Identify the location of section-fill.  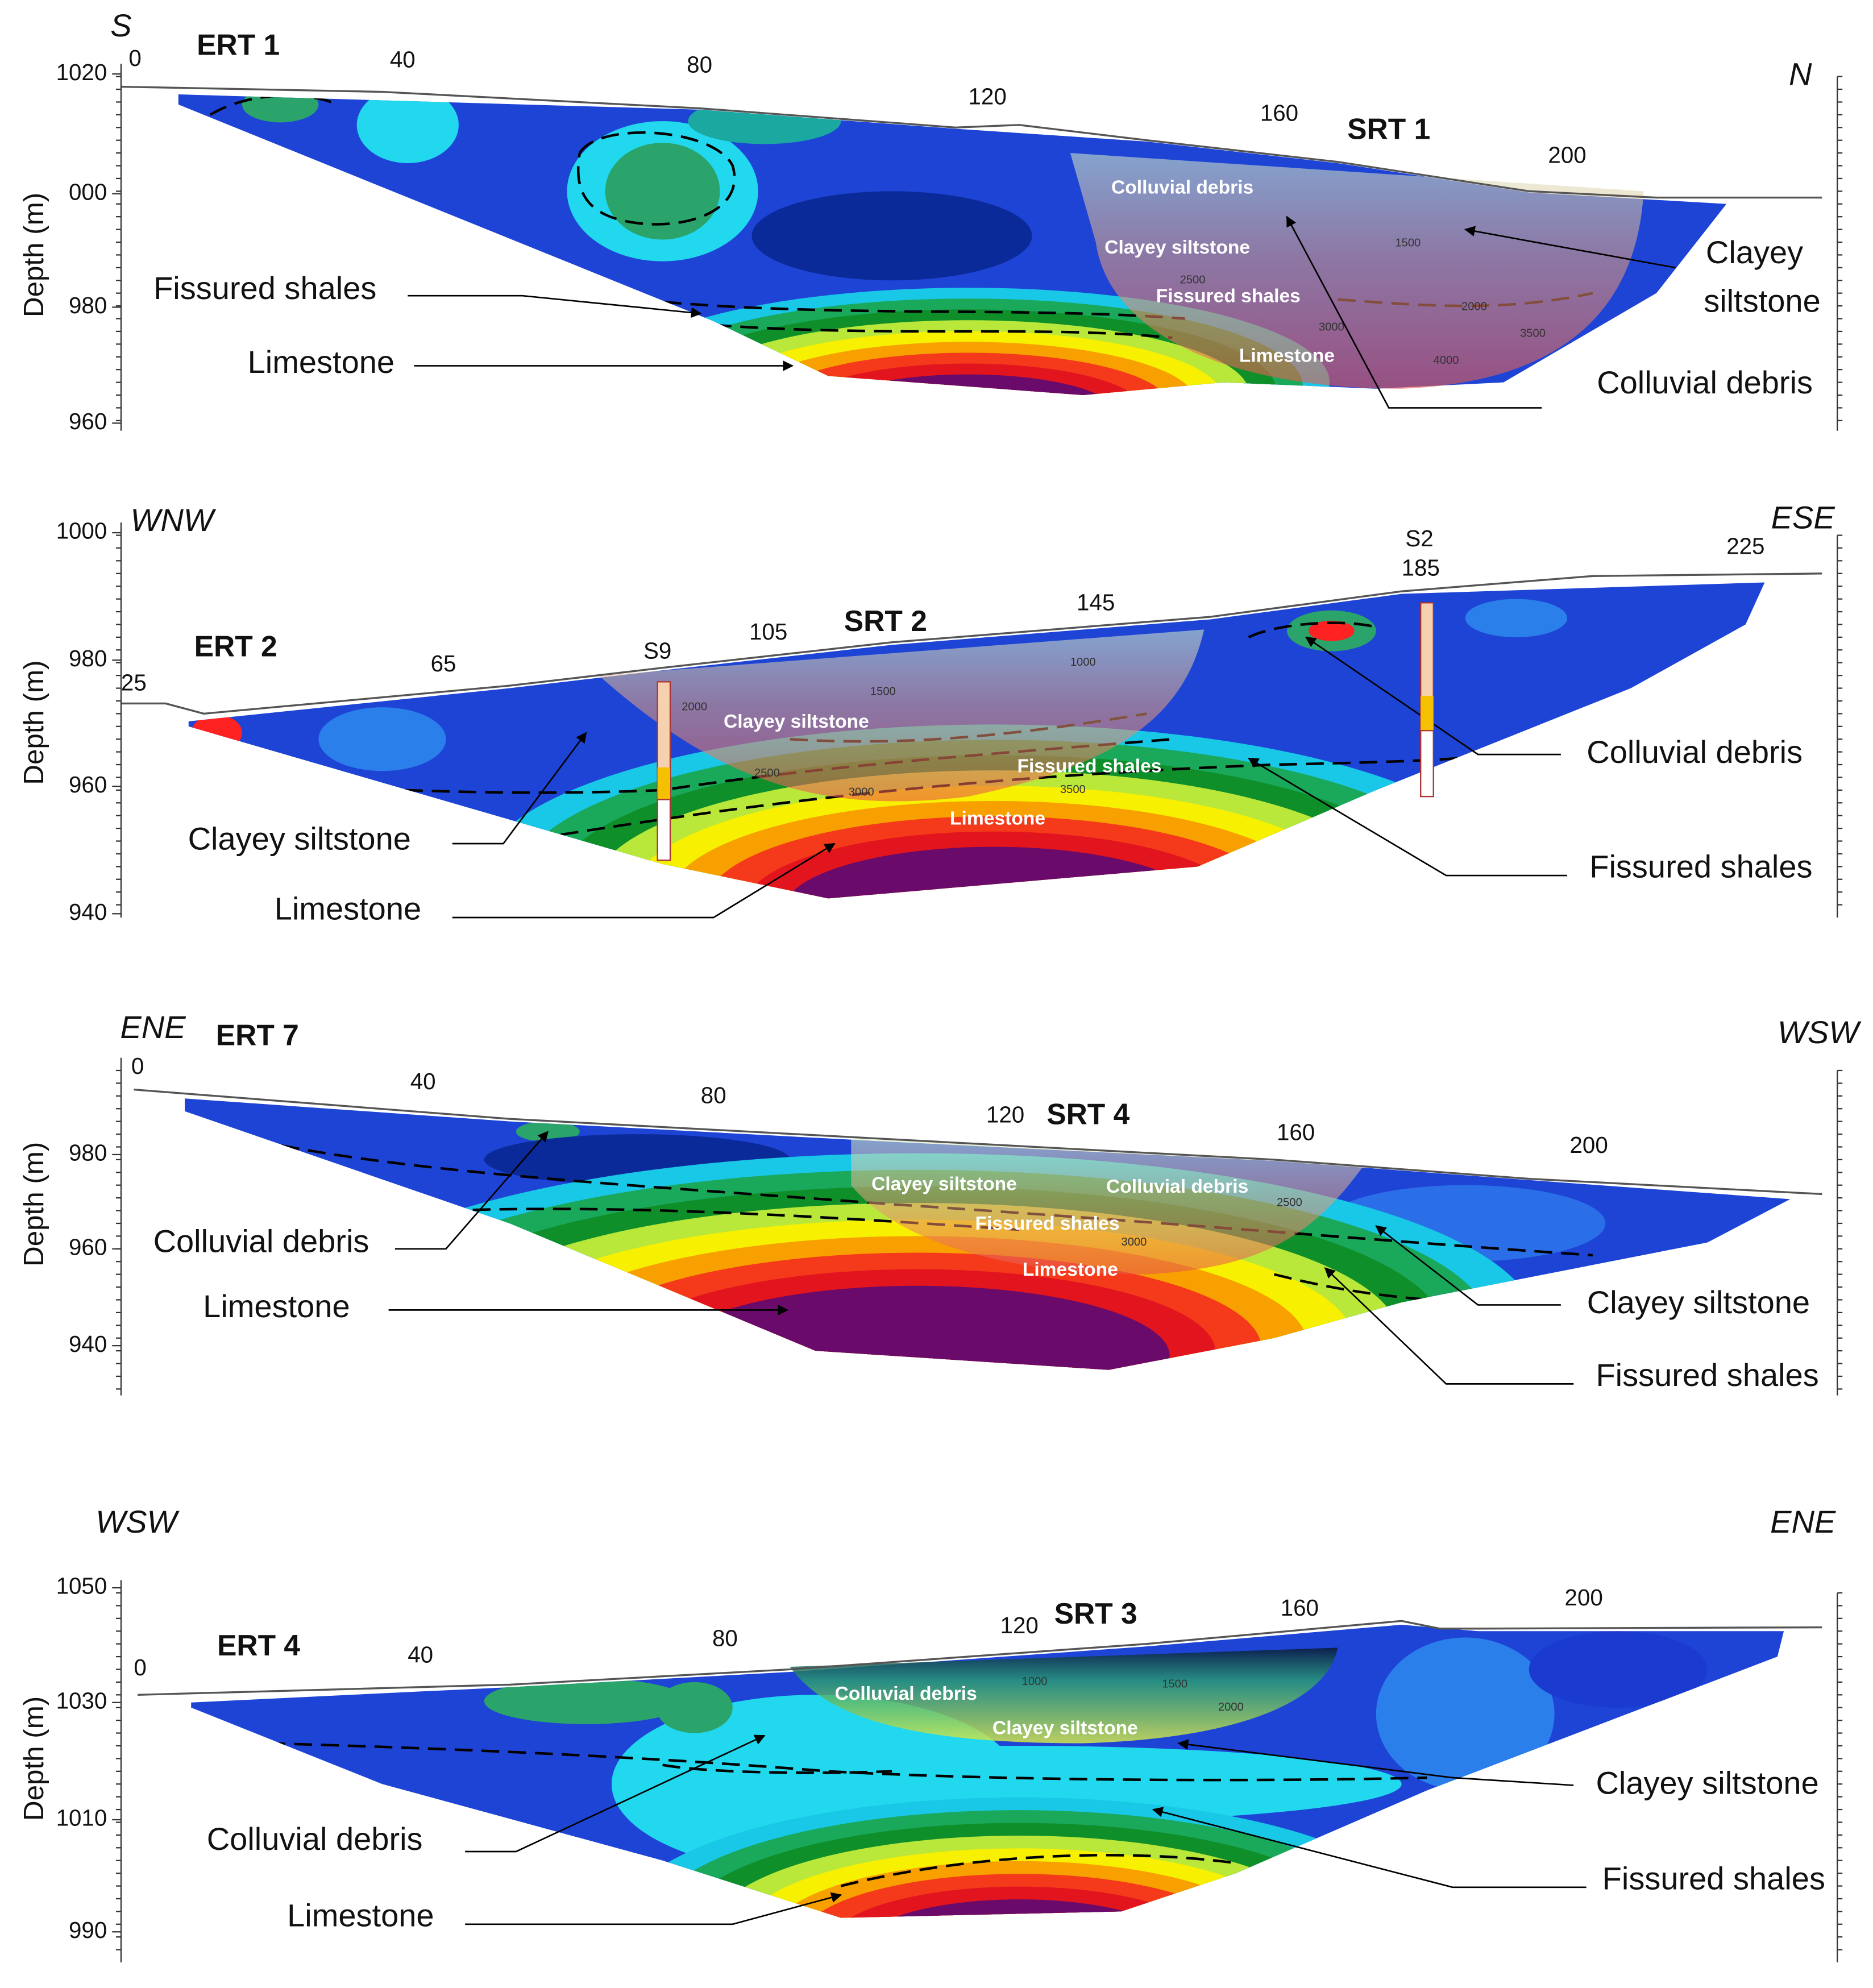
(987, 1774).